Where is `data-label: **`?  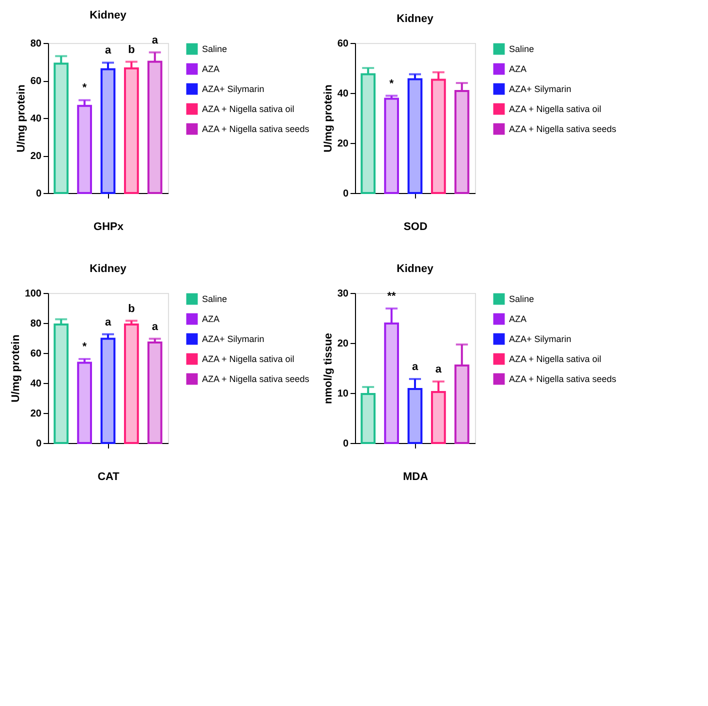 data-label: ** is located at coordinates (392, 296).